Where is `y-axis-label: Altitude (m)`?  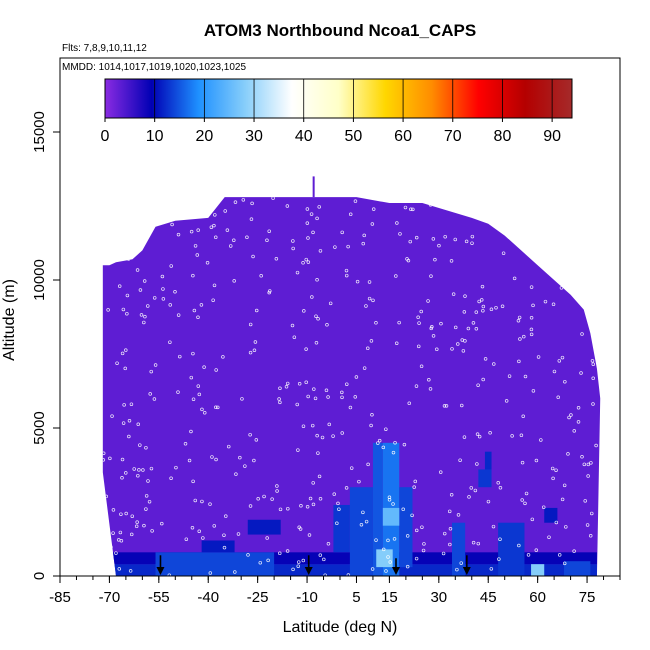
y-axis-label: Altitude (m) is located at coordinates (9, 320).